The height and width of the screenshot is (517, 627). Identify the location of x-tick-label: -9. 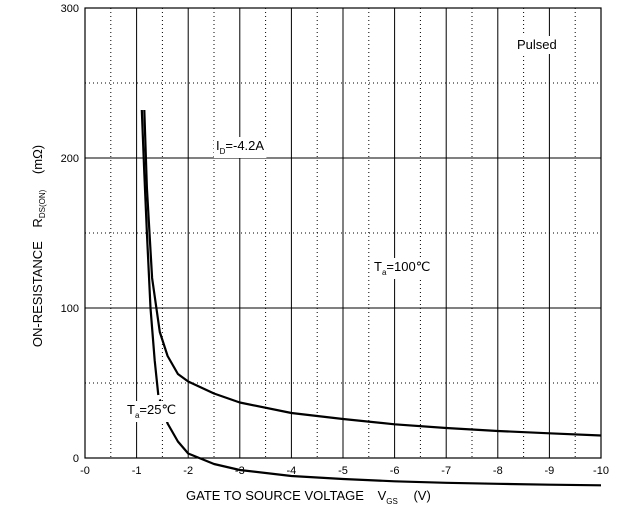
(550, 471).